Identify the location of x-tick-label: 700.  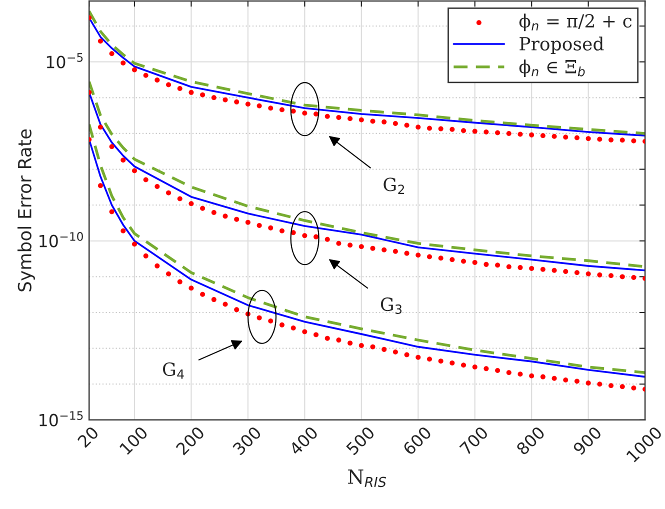
(474, 441).